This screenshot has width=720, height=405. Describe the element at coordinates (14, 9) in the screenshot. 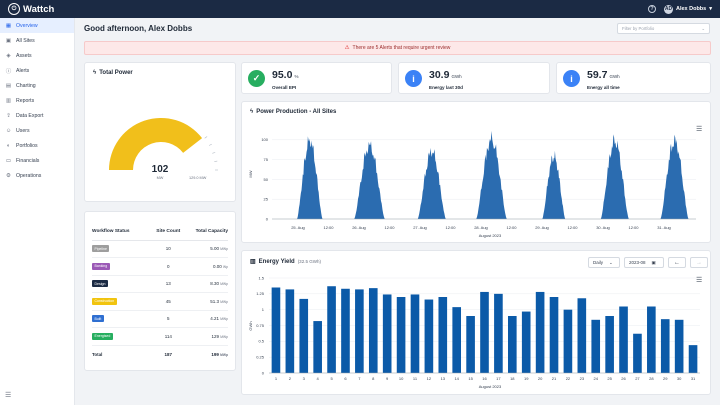

I see `logo-icon: ⏻` at that location.